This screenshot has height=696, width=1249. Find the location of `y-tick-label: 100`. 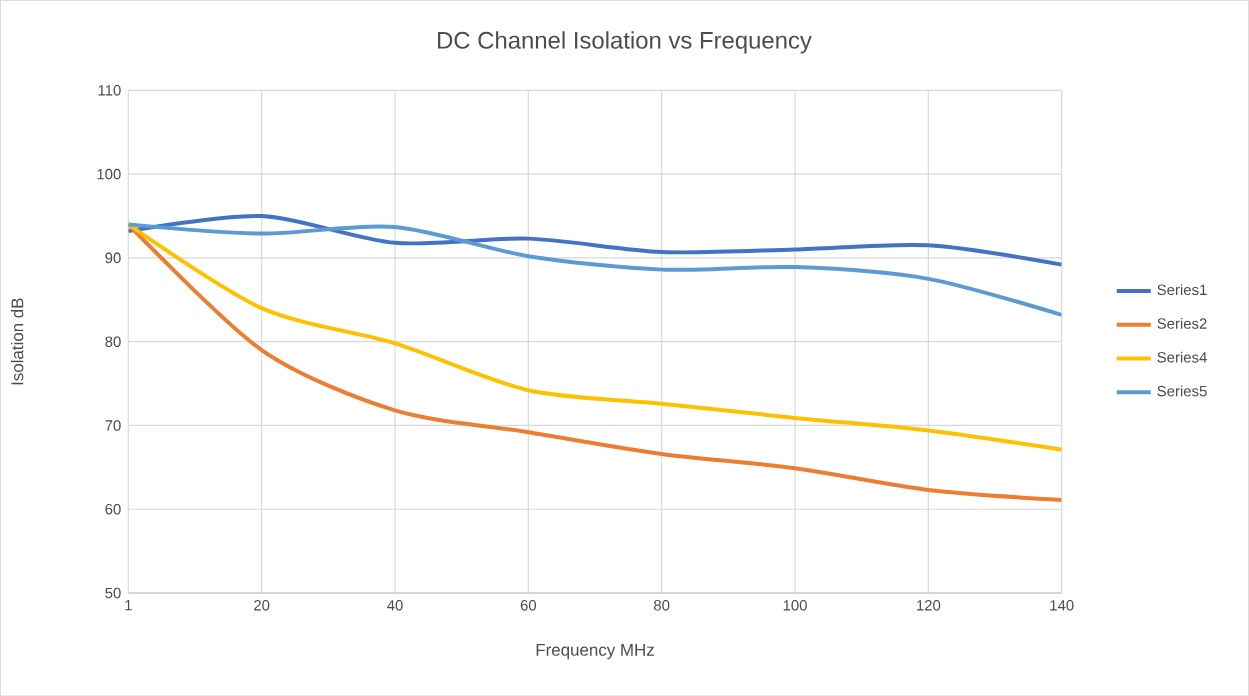

y-tick-label: 100 is located at coordinates (109, 174).